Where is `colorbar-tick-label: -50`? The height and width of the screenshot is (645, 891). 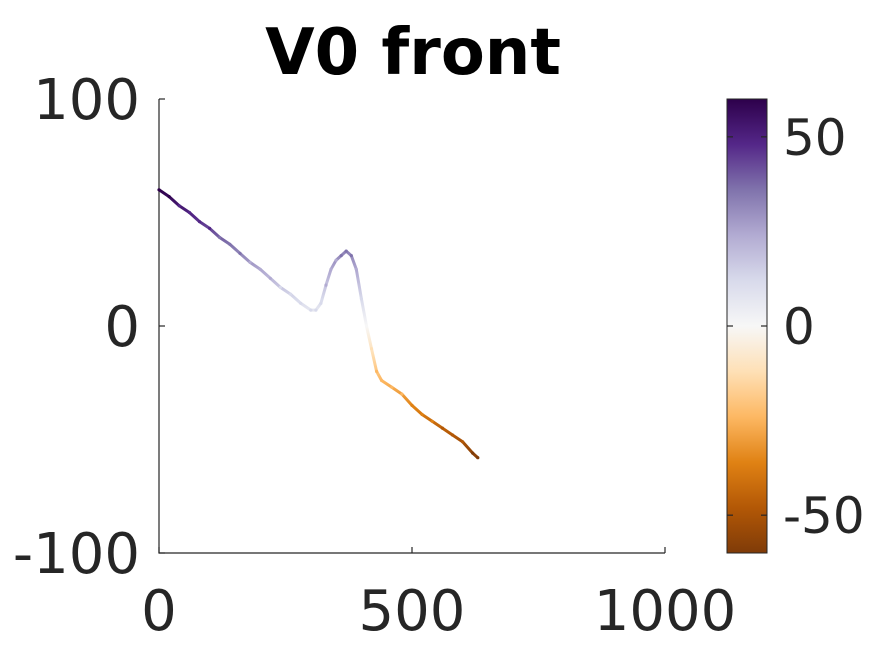
colorbar-tick-label: -50 is located at coordinates (824, 516).